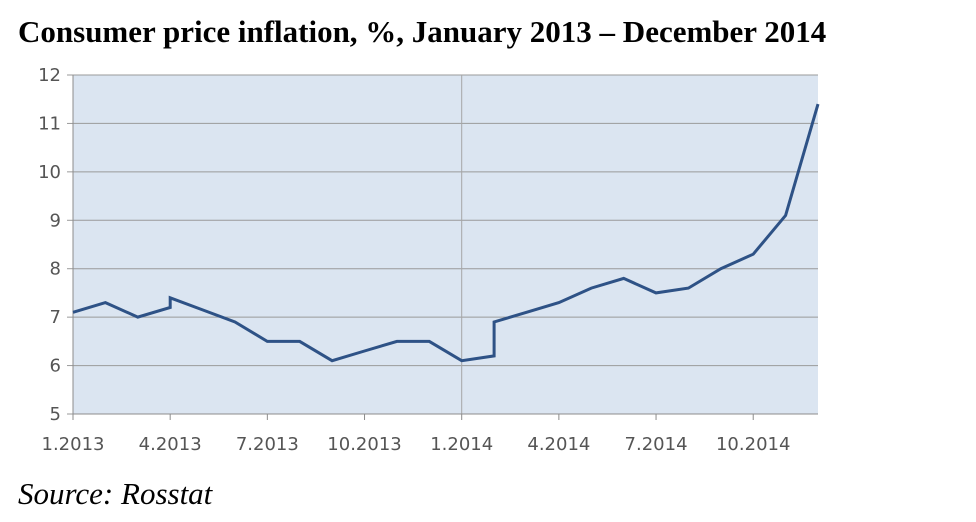 The image size is (976, 522). Describe the element at coordinates (364, 444) in the screenshot. I see `x-tick-label: 10.2013` at that location.